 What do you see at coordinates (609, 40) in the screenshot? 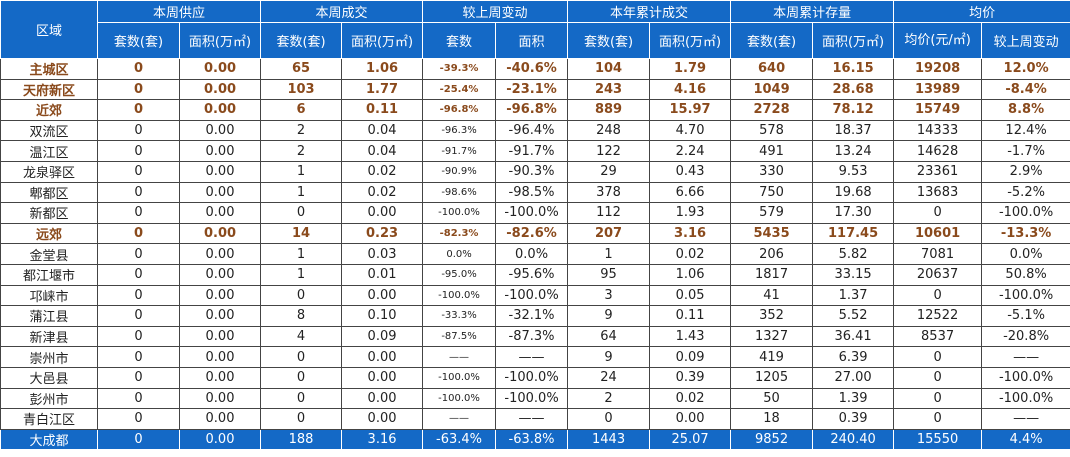
I see `subheader-ytd-units: 套数(套)` at bounding box center [609, 40].